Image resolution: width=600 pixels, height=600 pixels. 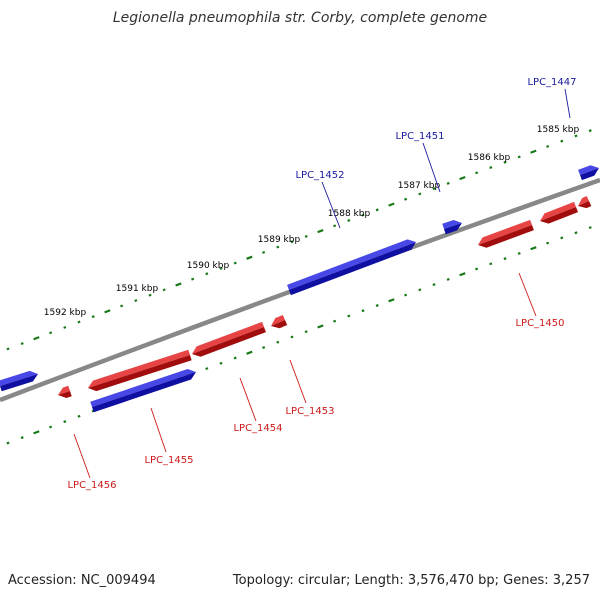 I want to click on tick-label: 1587 kbp, so click(x=419, y=186).